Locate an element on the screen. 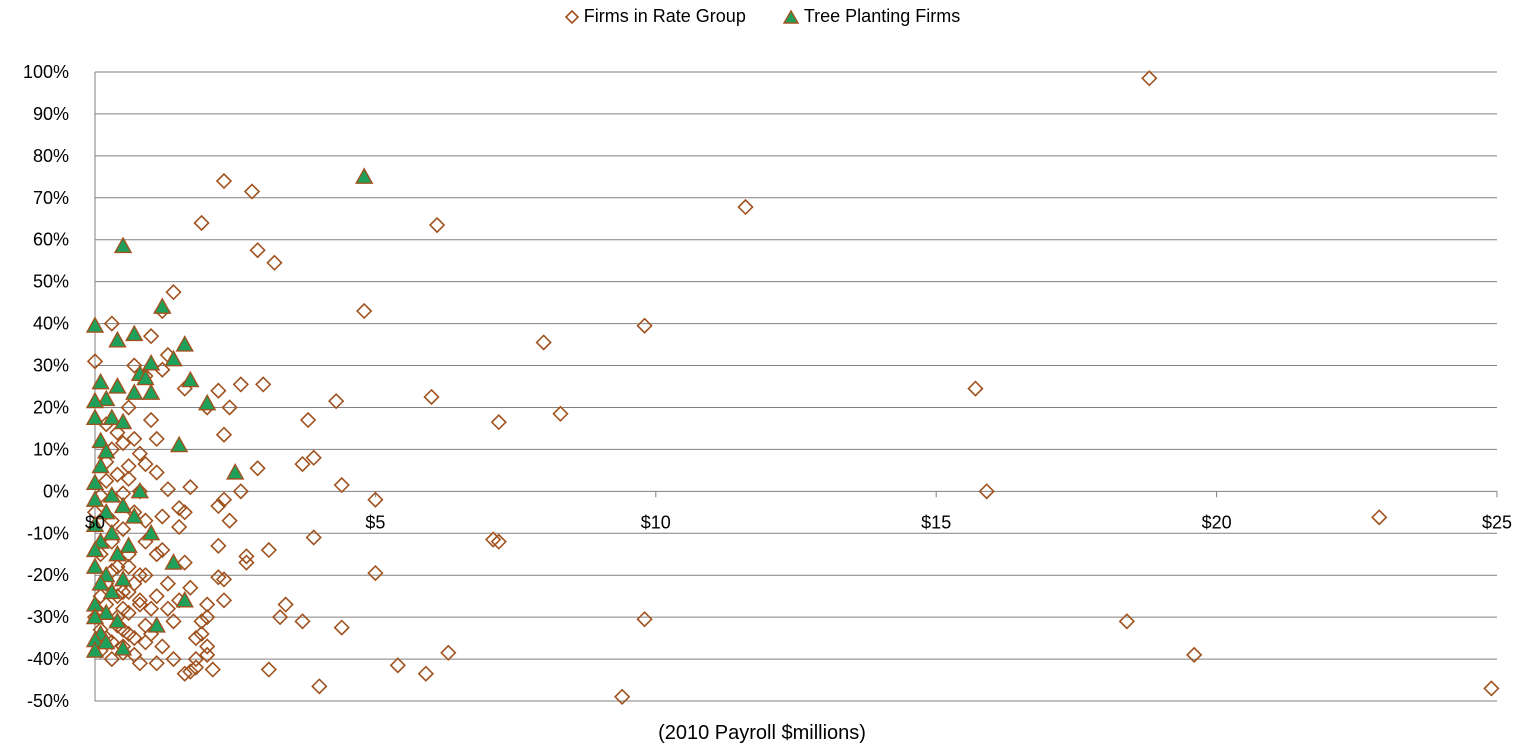  x-tick-label: $15 is located at coordinates (936, 522).